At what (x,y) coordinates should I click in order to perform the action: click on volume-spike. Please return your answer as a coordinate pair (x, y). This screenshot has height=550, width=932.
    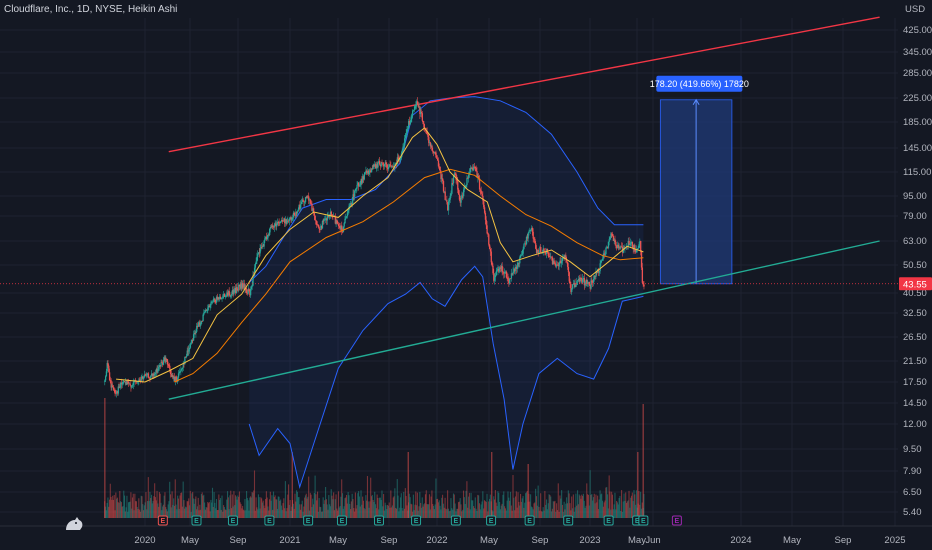
    Looking at the image, I should click on (492, 485).